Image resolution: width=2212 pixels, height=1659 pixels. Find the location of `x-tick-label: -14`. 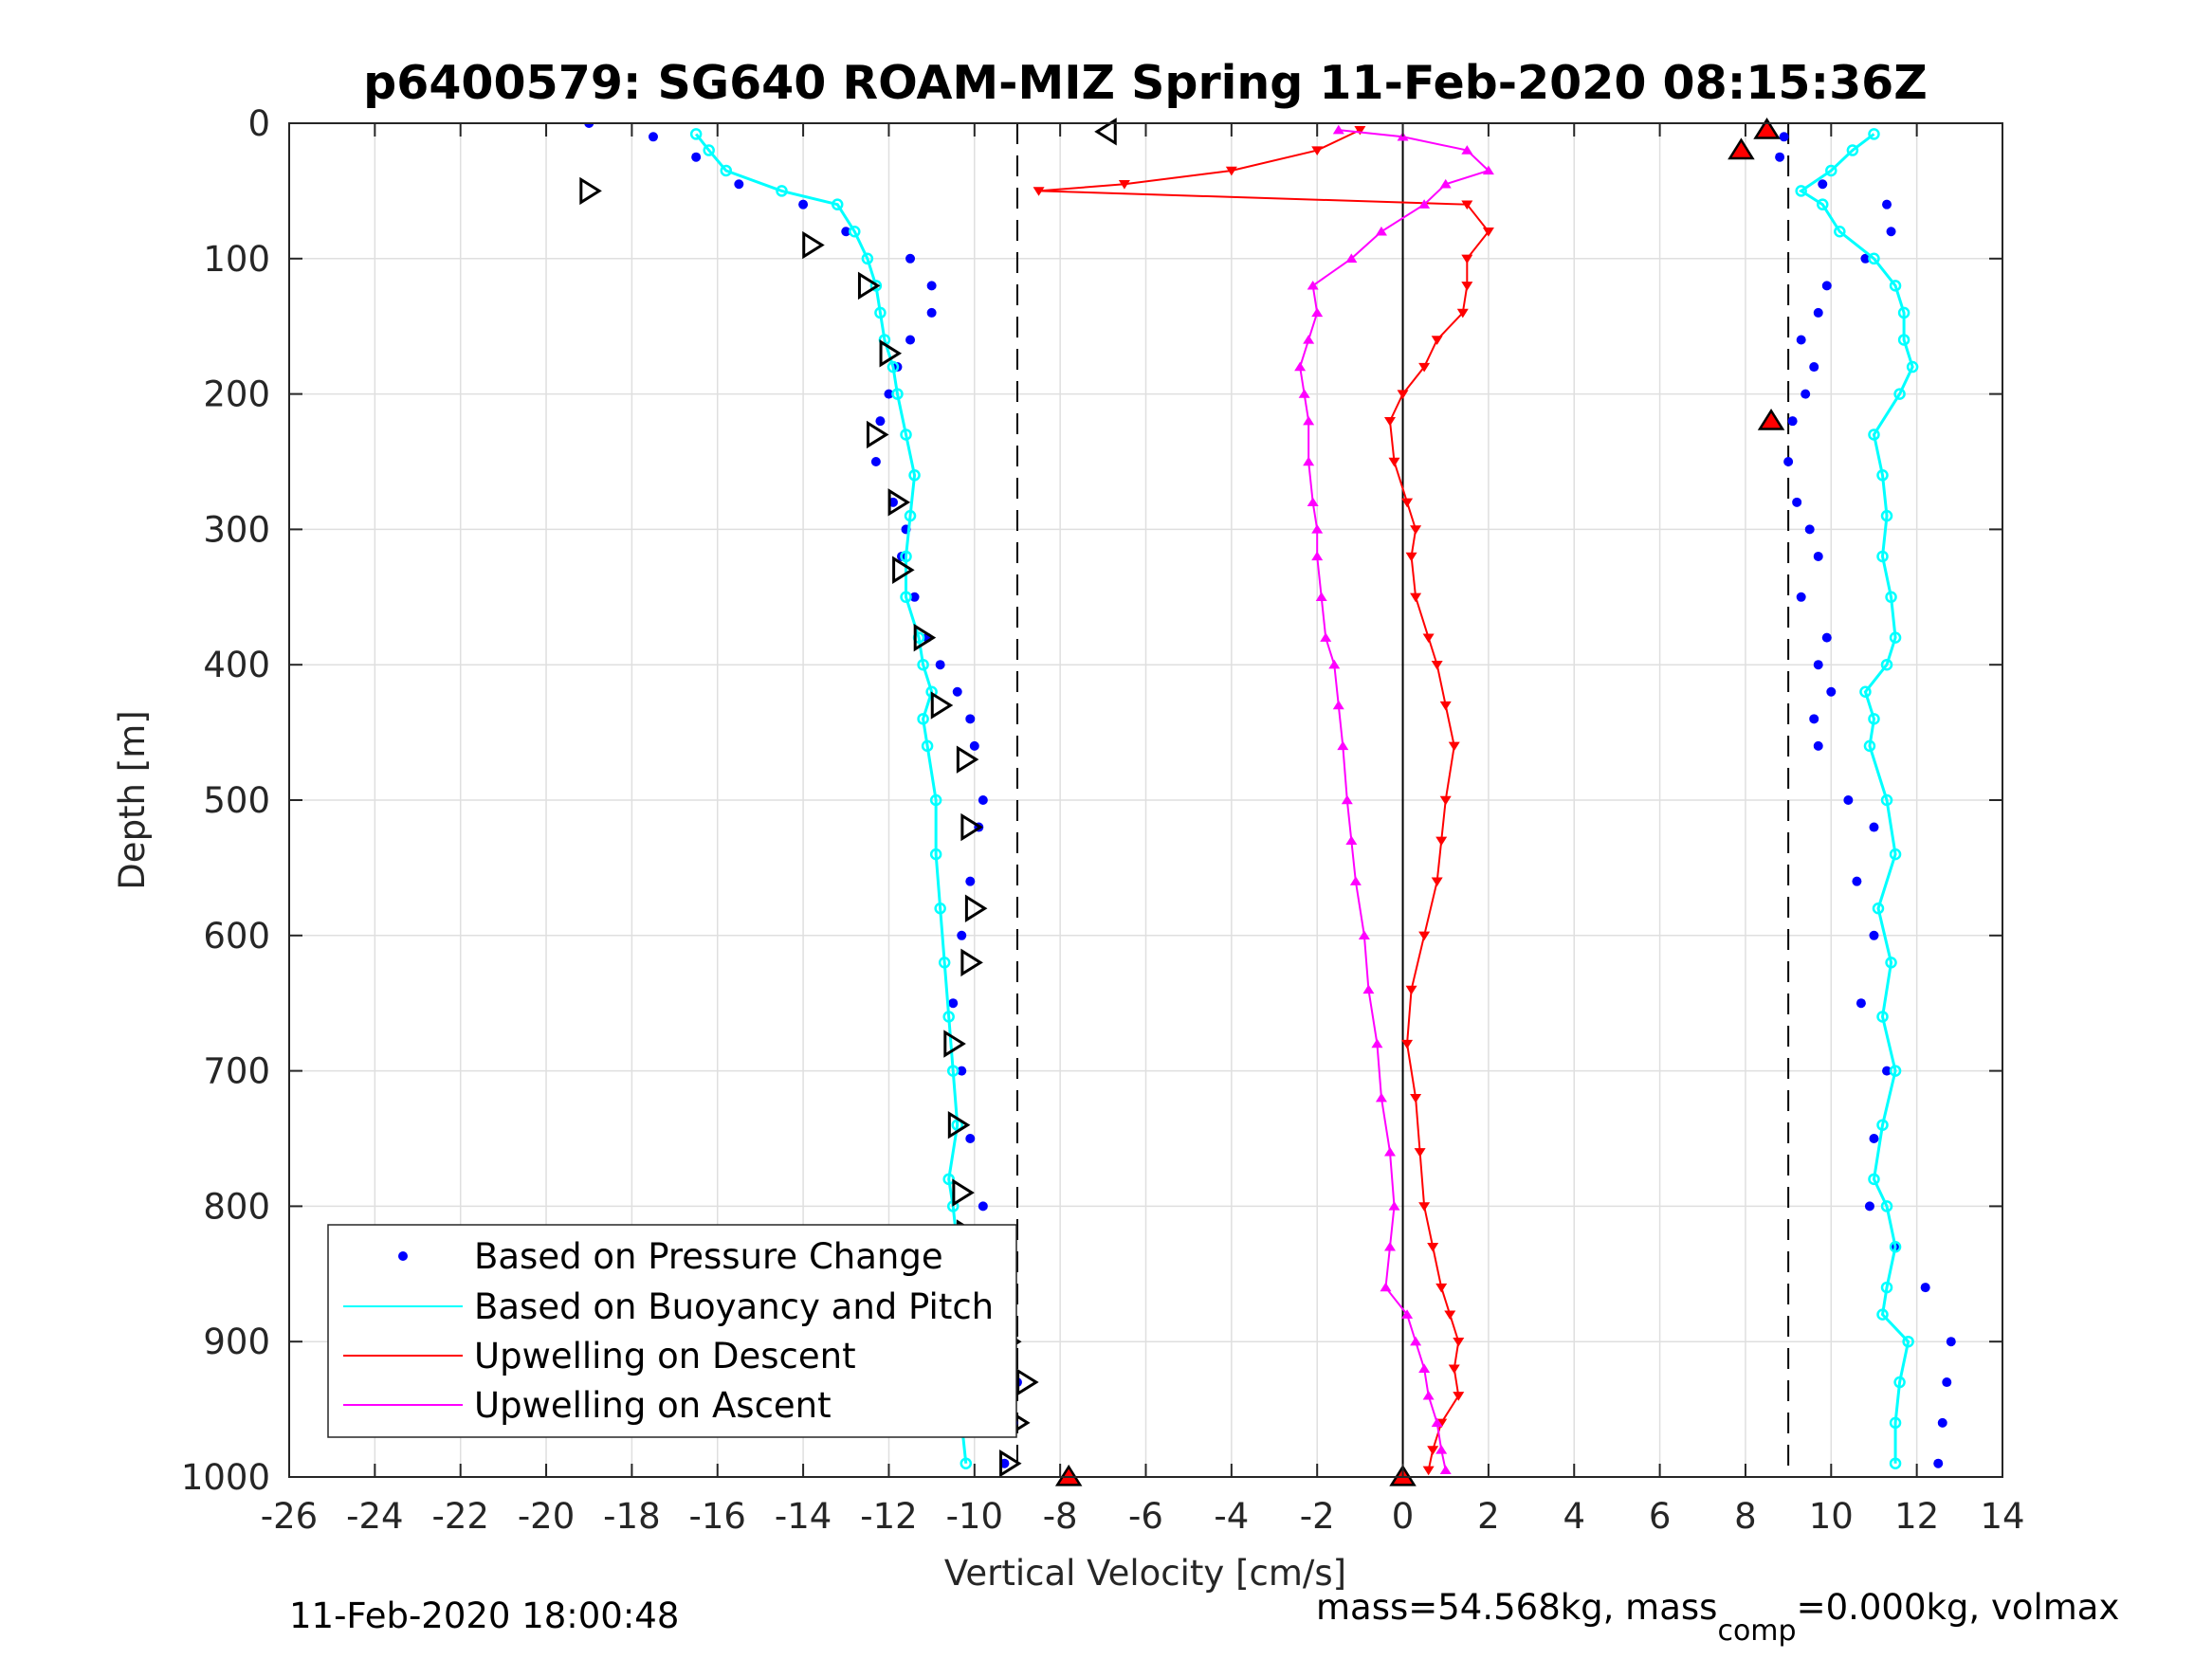

x-tick-label: -14 is located at coordinates (803, 1516).